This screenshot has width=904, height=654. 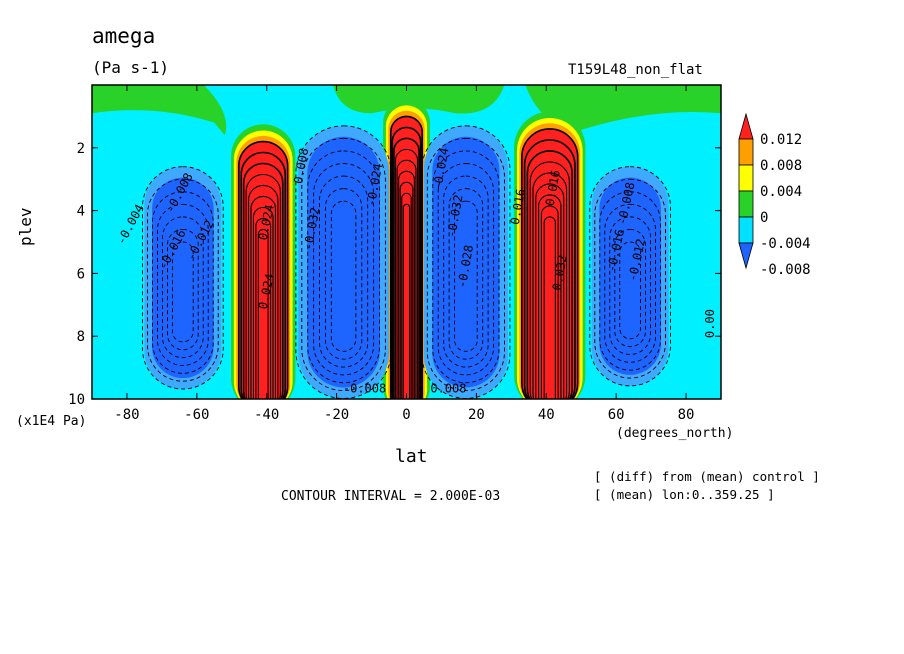 What do you see at coordinates (707, 476) in the screenshot?
I see `diff-note: [ (diff) from (mean) control ]` at bounding box center [707, 476].